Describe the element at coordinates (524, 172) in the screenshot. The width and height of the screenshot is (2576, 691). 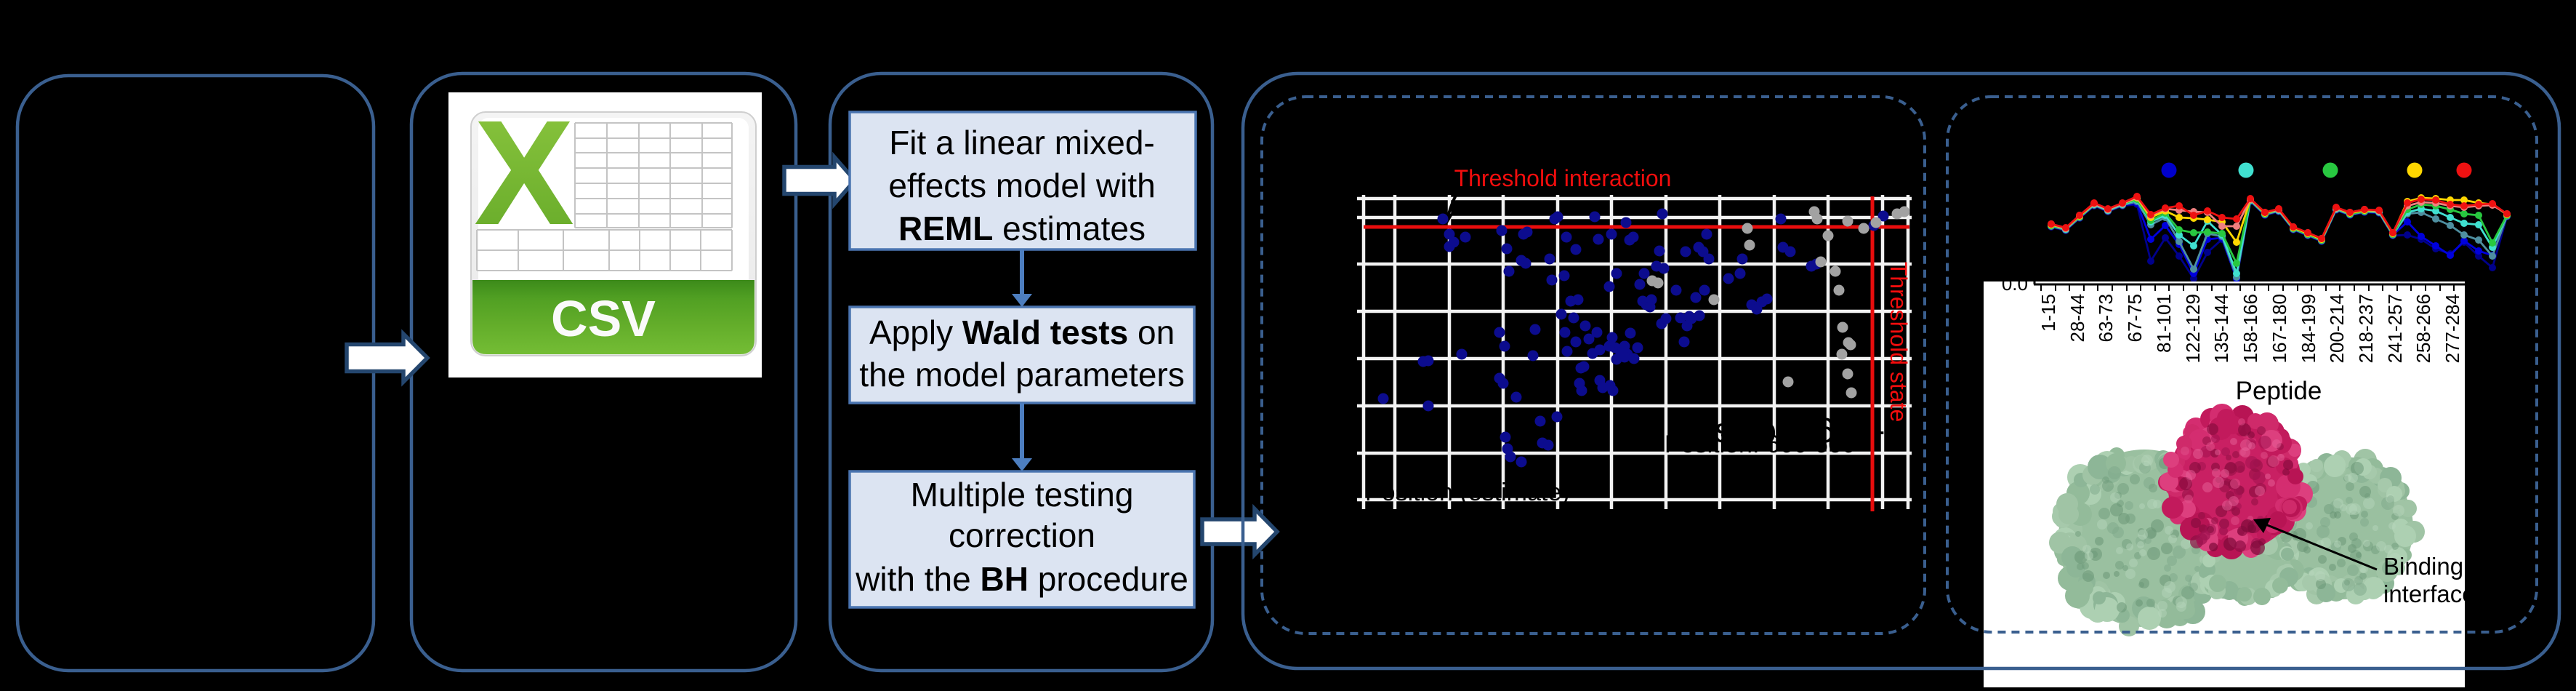
I see `svg-text: X` at that location.